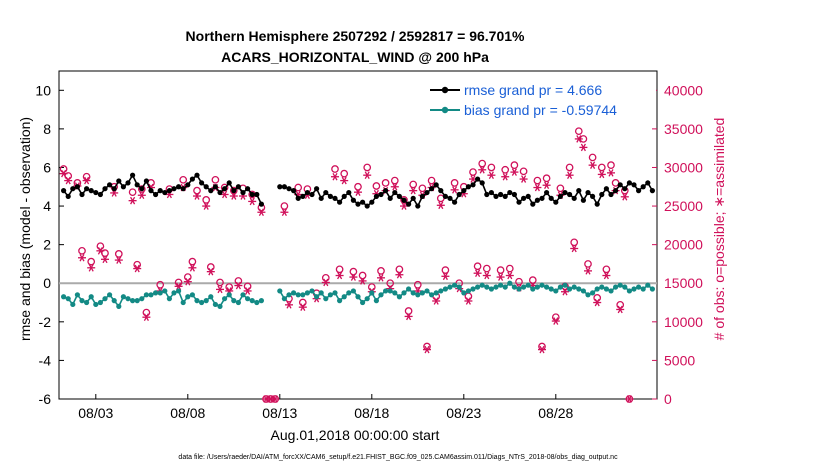 This screenshot has height=470, width=830. What do you see at coordinates (95, 413) in the screenshot?
I see `x-tick-label: 08/03` at bounding box center [95, 413].